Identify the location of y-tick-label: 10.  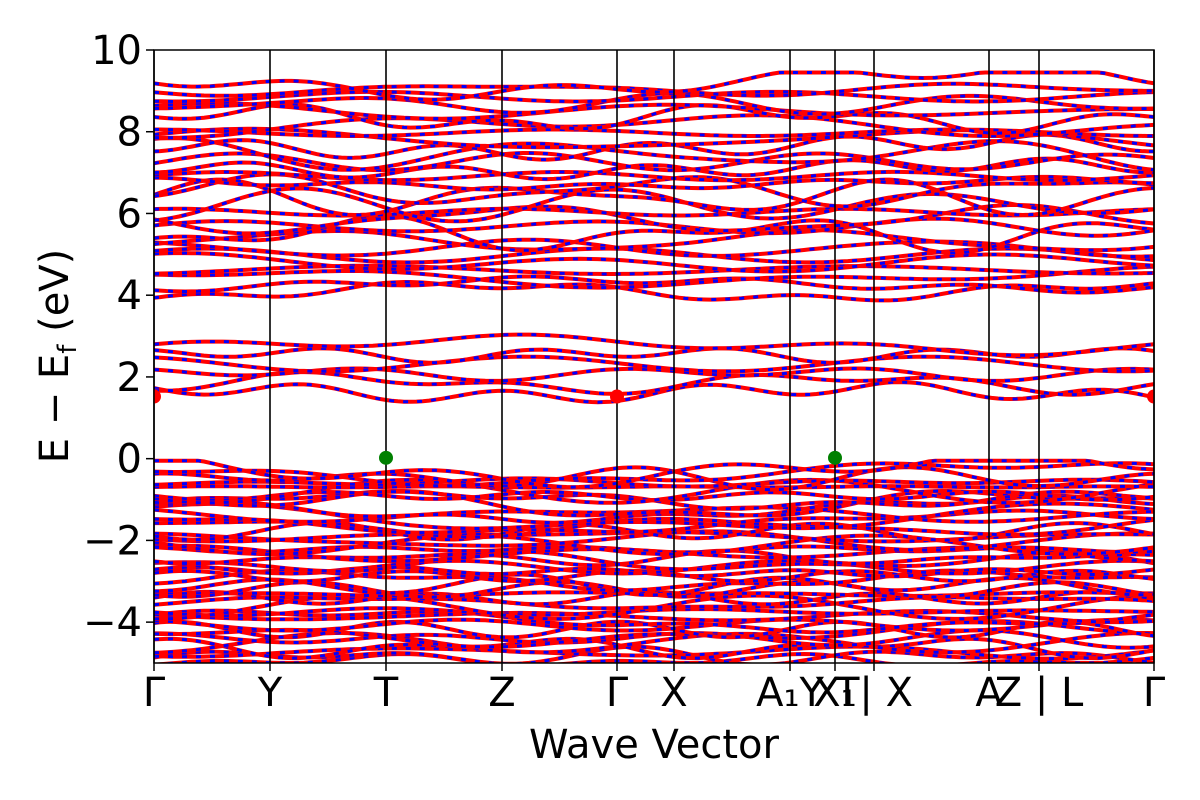
(116, 51).